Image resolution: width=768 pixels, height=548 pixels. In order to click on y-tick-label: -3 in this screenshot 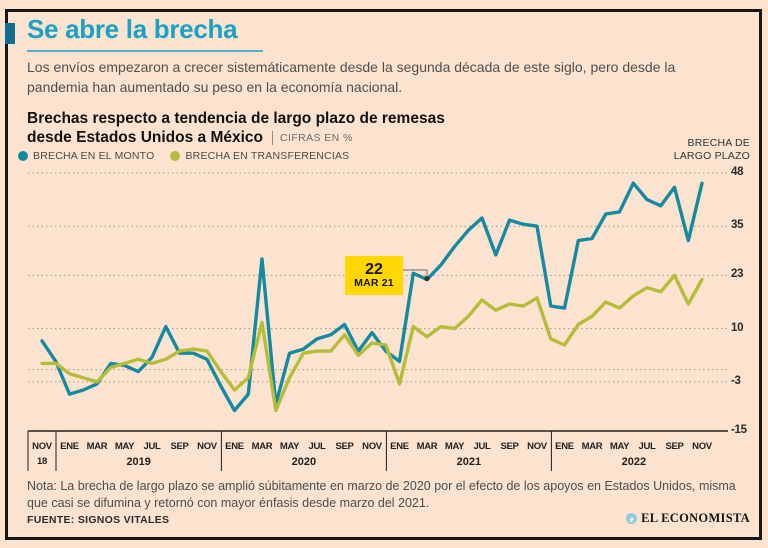, I will do `click(736, 380)`.